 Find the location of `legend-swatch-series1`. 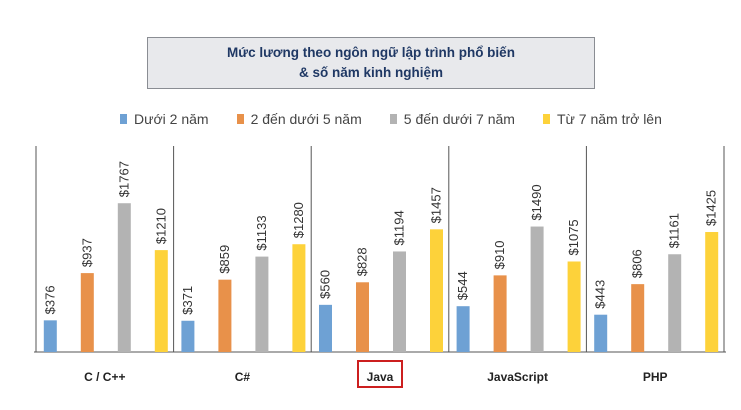

legend-swatch-series1 is located at coordinates (123, 119).